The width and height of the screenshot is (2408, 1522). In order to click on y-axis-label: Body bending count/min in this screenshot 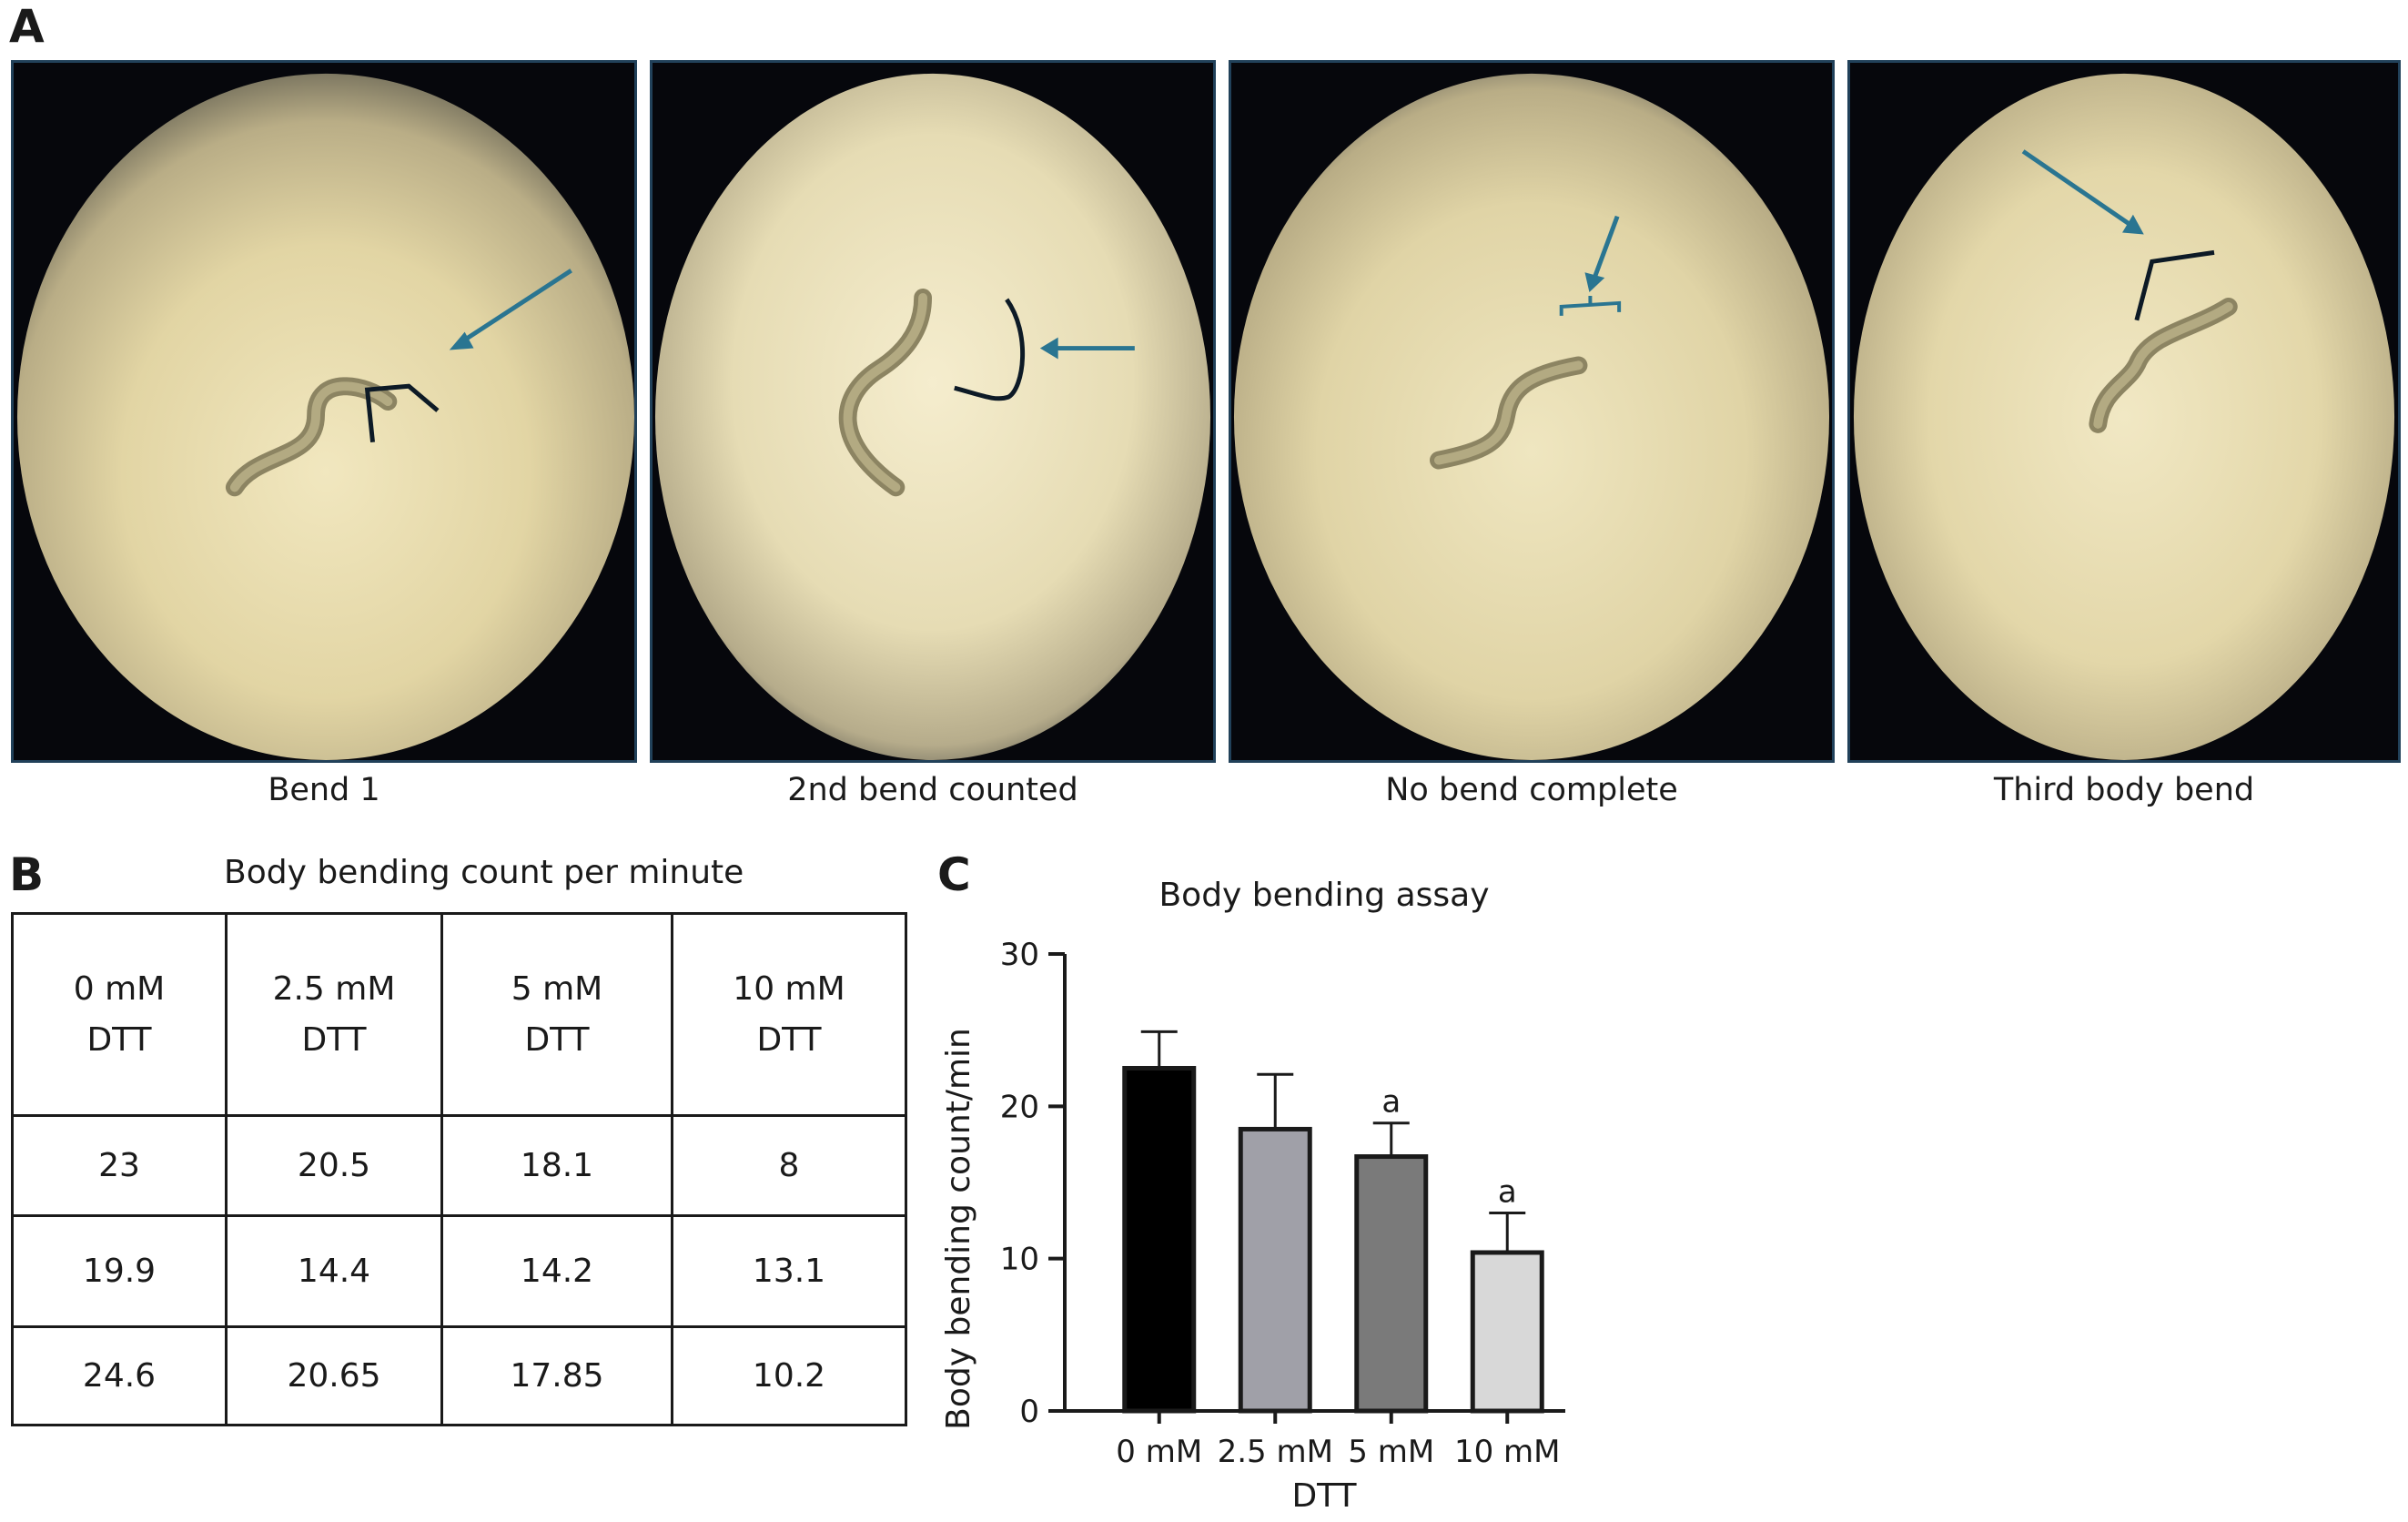, I will do `click(958, 1229)`.